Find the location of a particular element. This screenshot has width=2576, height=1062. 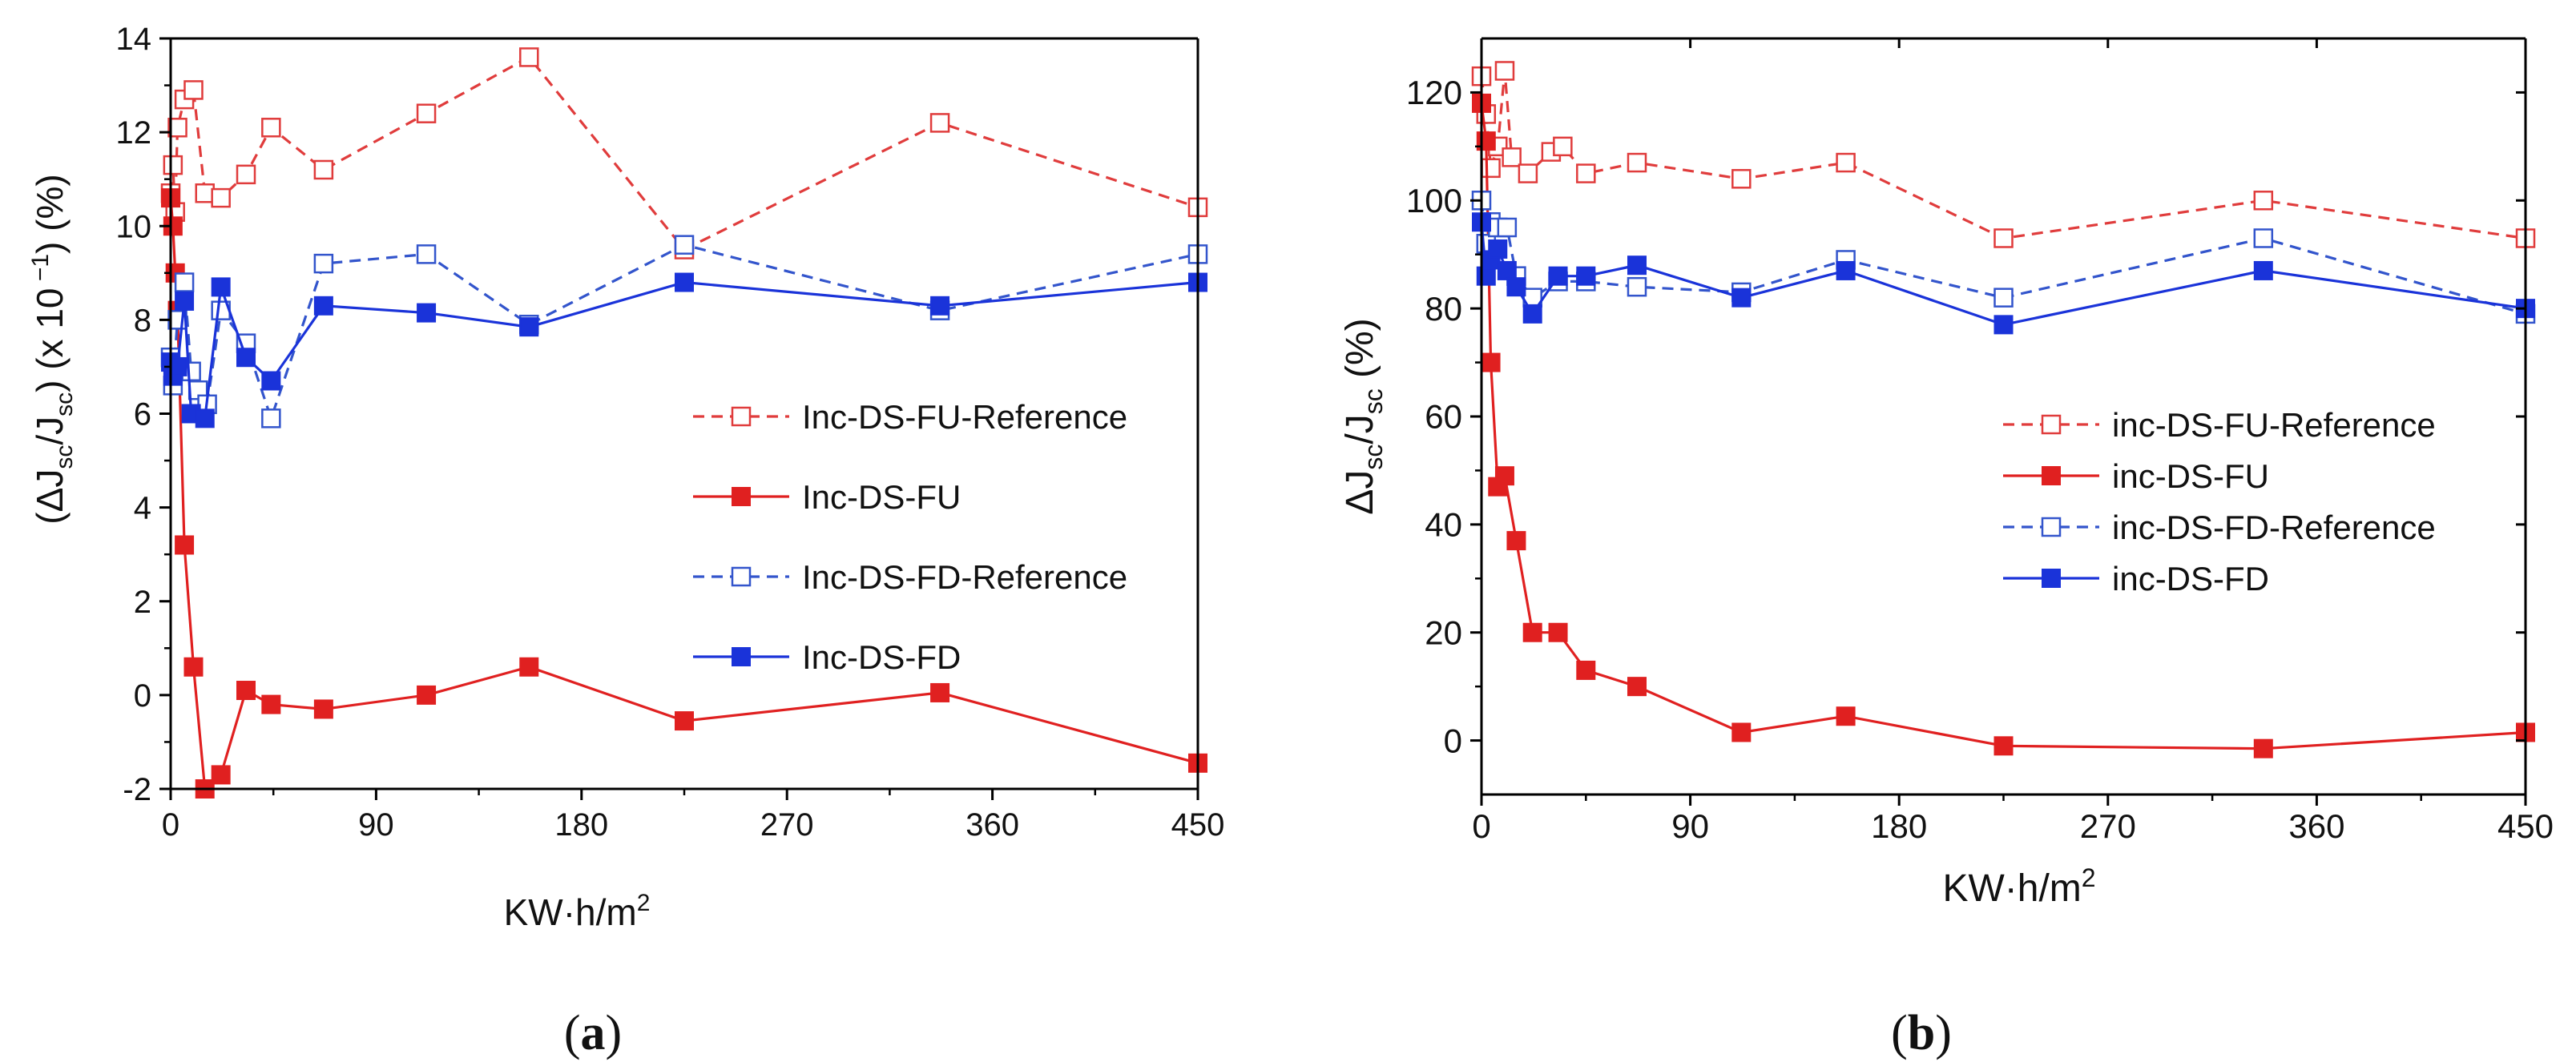

chart-b-legend-label: inc-DS-FD is located at coordinates (2190, 578).